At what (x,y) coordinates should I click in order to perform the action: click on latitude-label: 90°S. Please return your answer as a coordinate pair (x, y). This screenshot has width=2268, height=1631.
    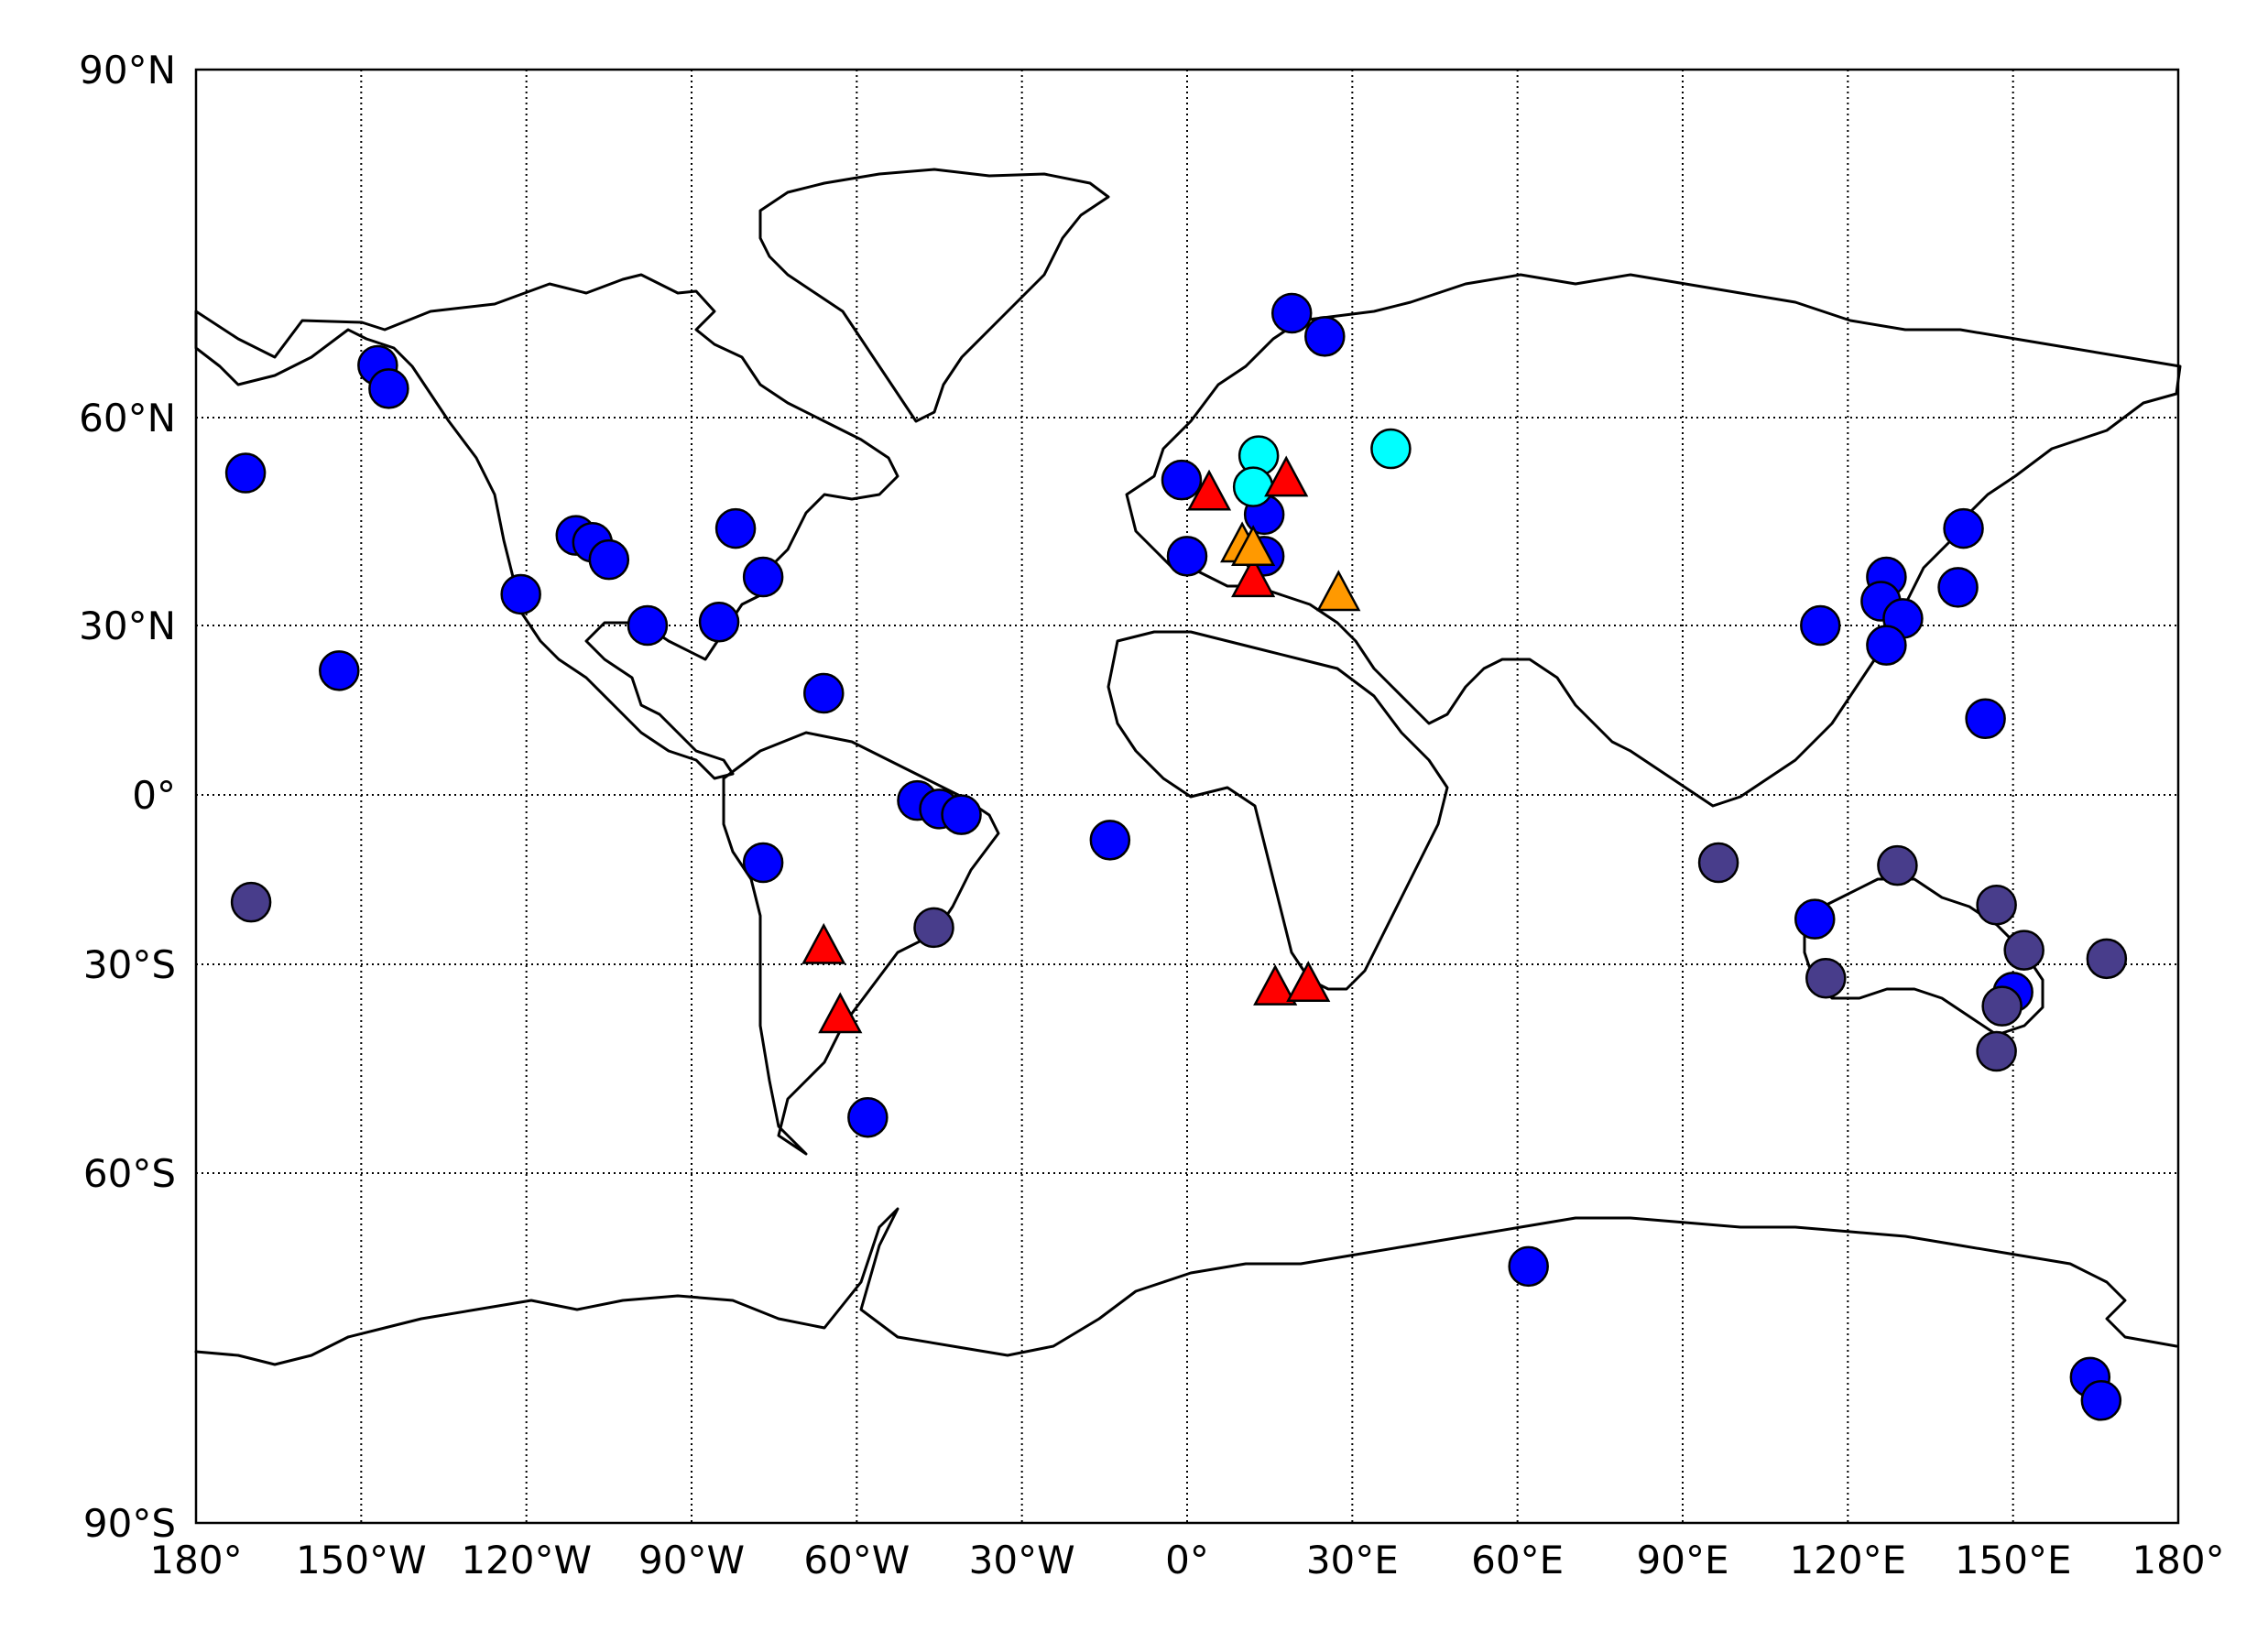
    Looking at the image, I should click on (129, 1523).